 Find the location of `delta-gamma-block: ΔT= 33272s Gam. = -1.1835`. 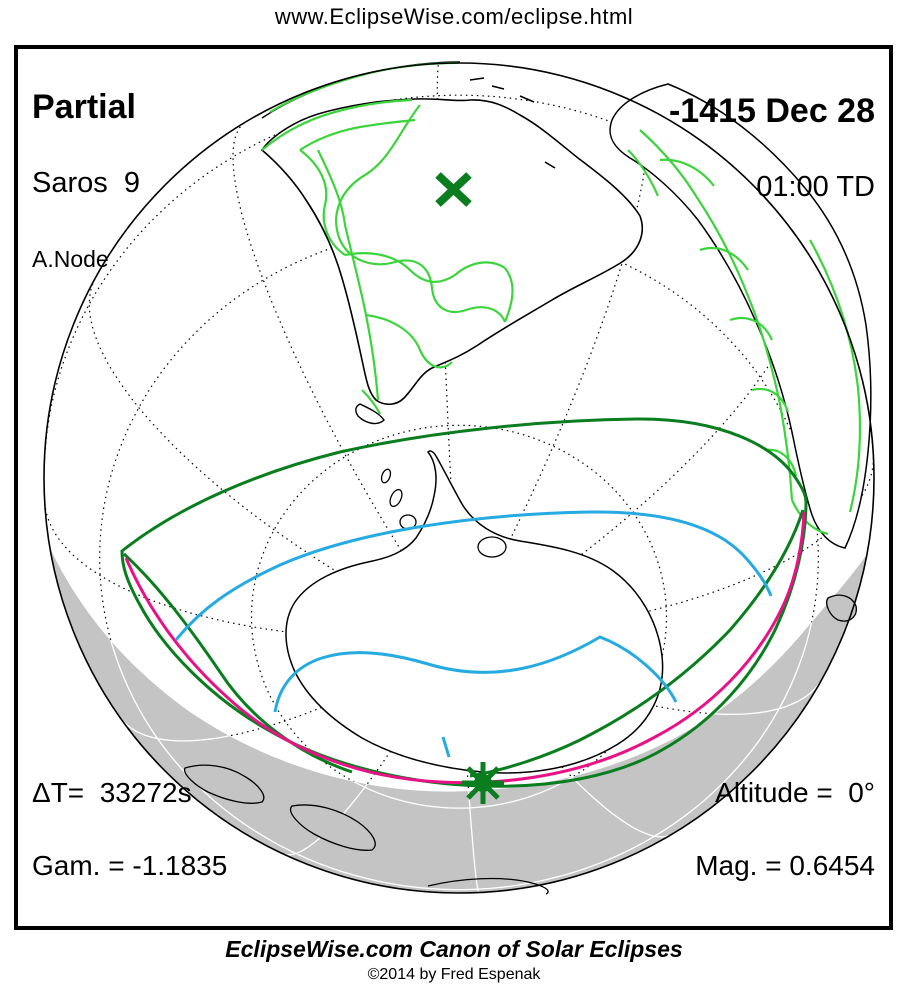

delta-gamma-block: ΔT= 33272s Gam. = -1.1835 is located at coordinates (129, 829).